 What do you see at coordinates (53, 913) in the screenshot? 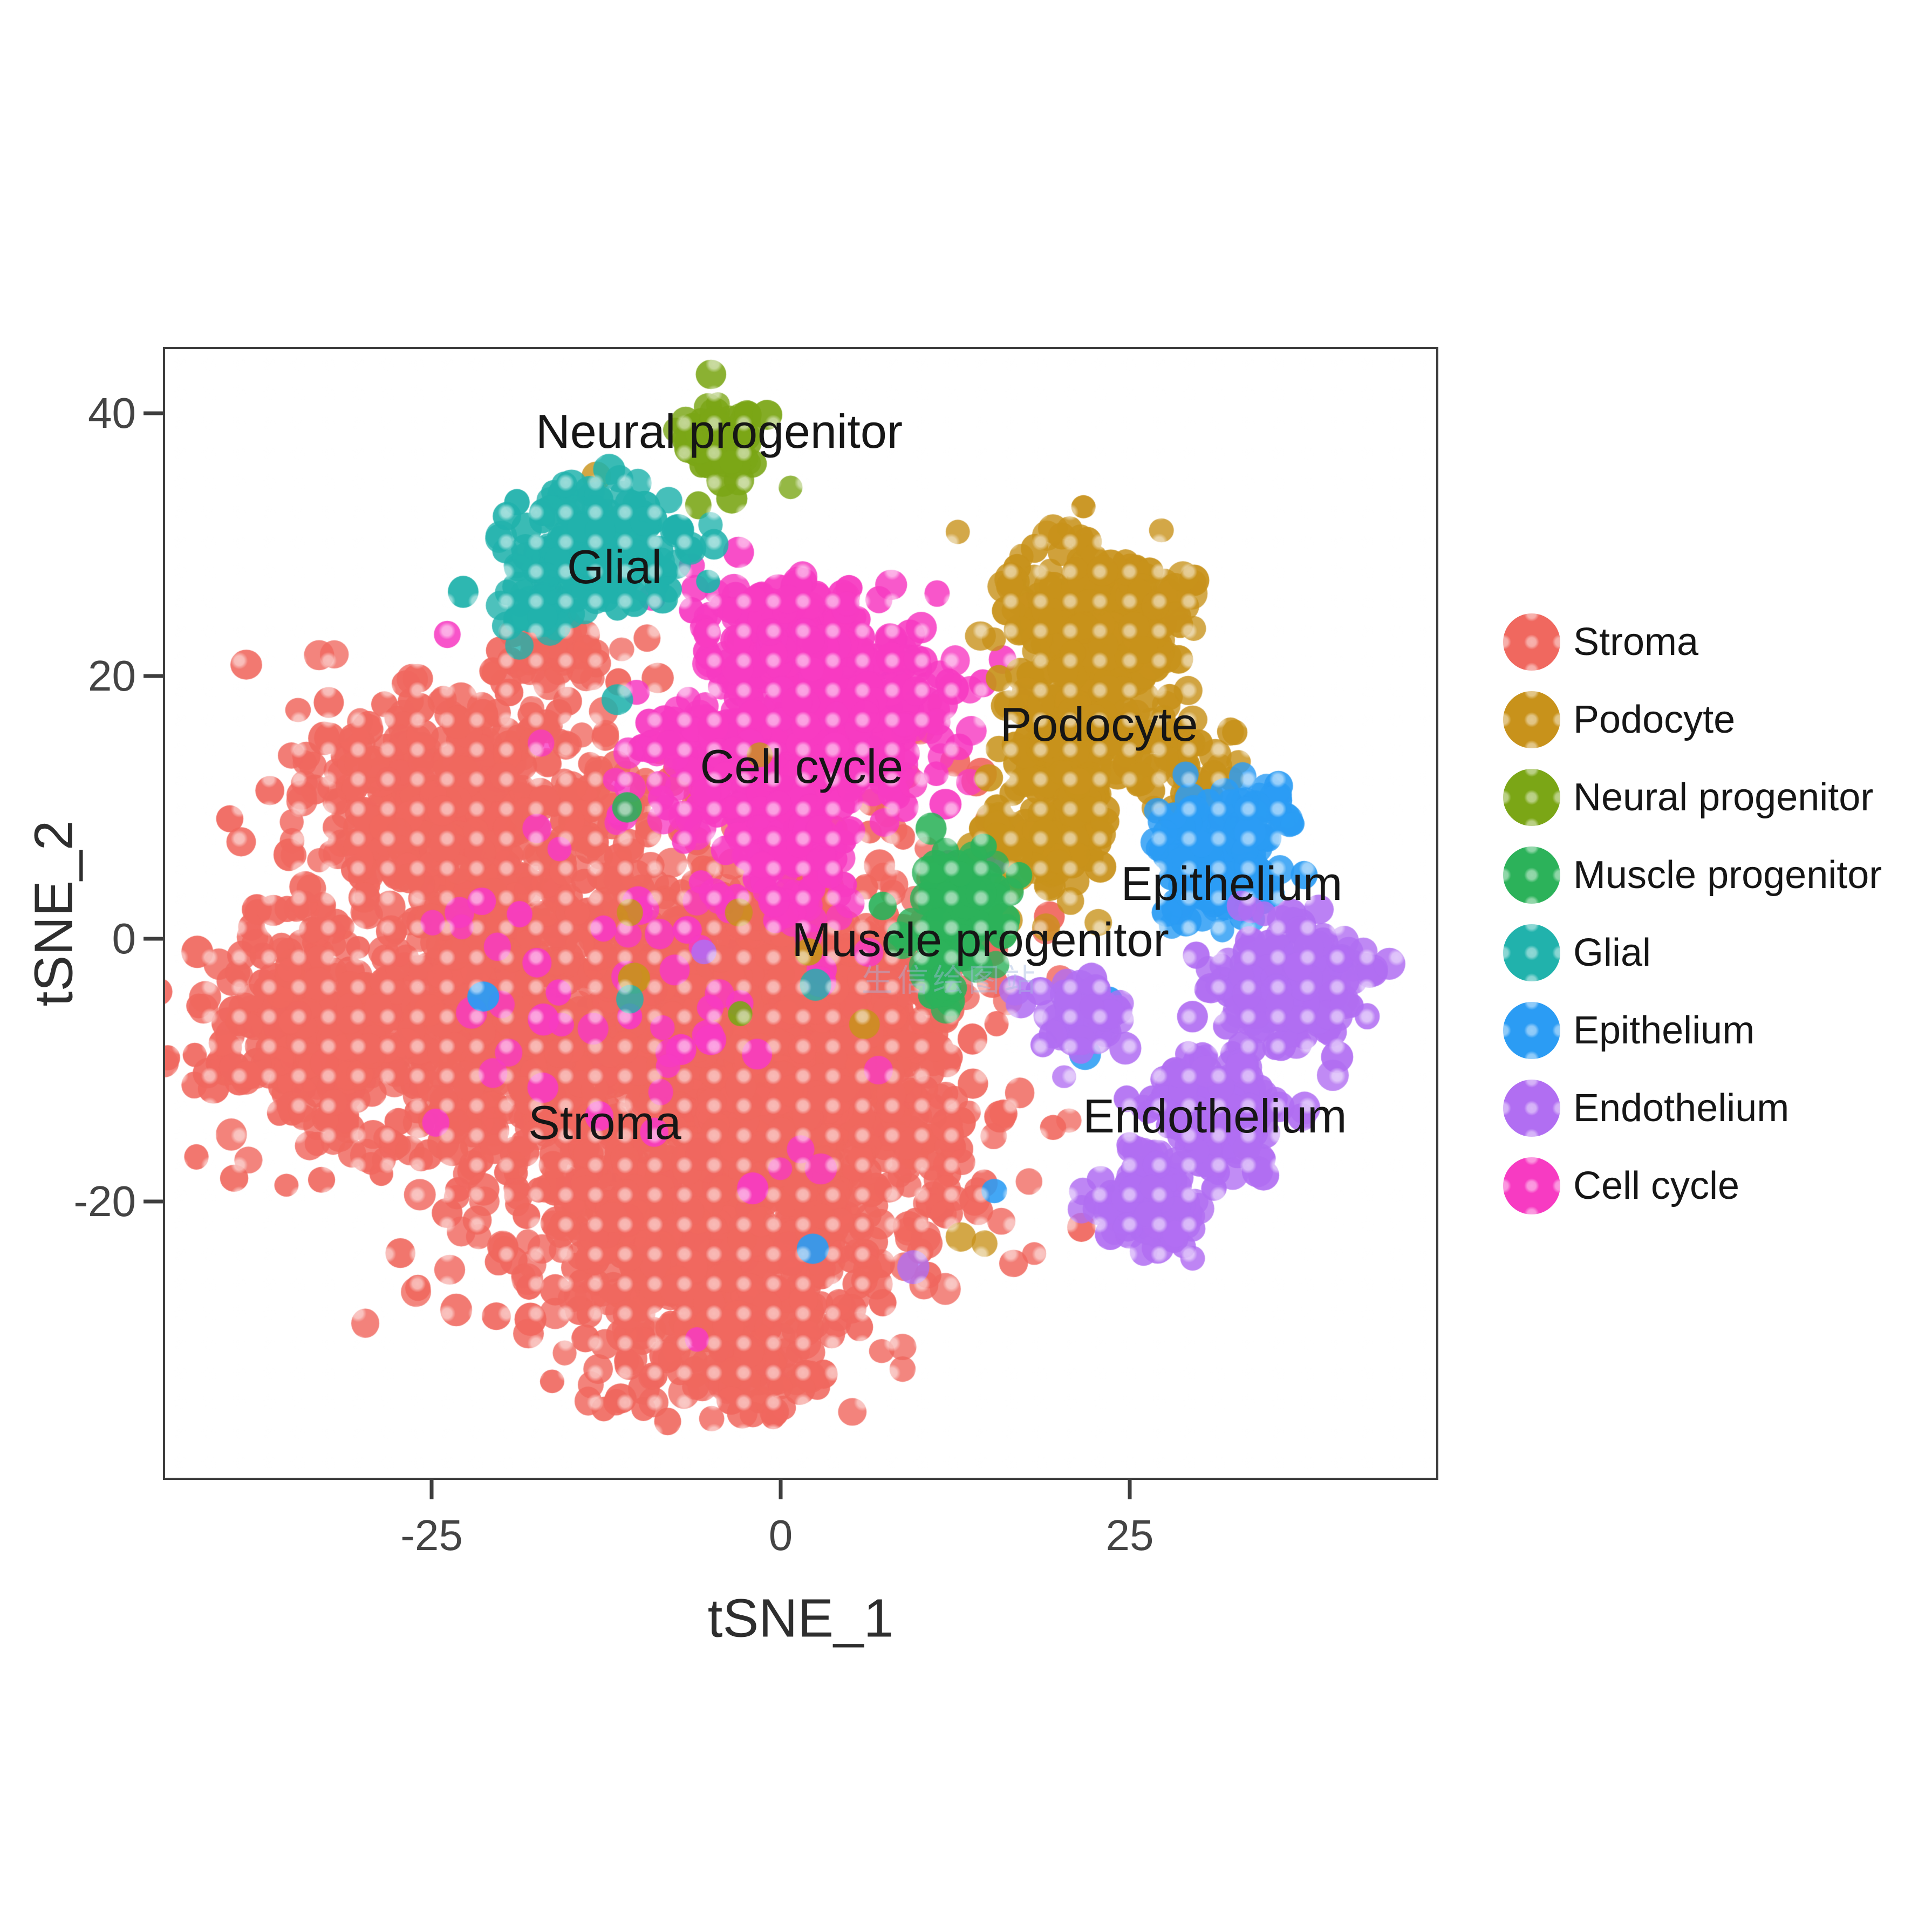
I see `y-axis-title: tSNE_2` at bounding box center [53, 913].